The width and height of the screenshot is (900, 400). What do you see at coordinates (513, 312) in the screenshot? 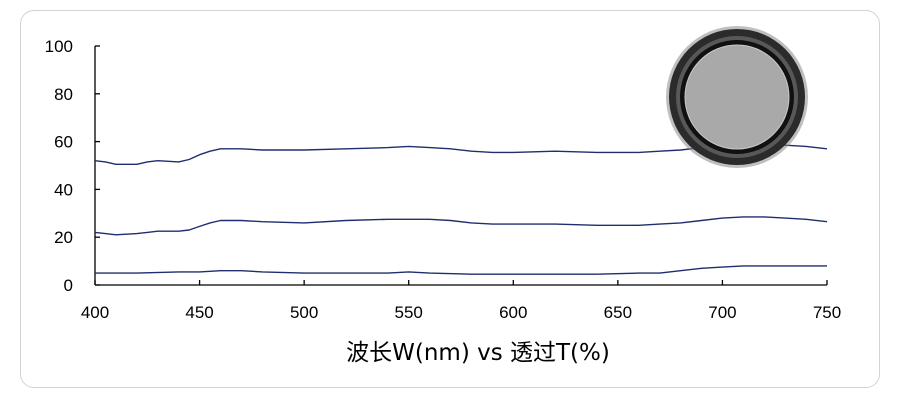
I see `x-tick-label: 600` at bounding box center [513, 312].